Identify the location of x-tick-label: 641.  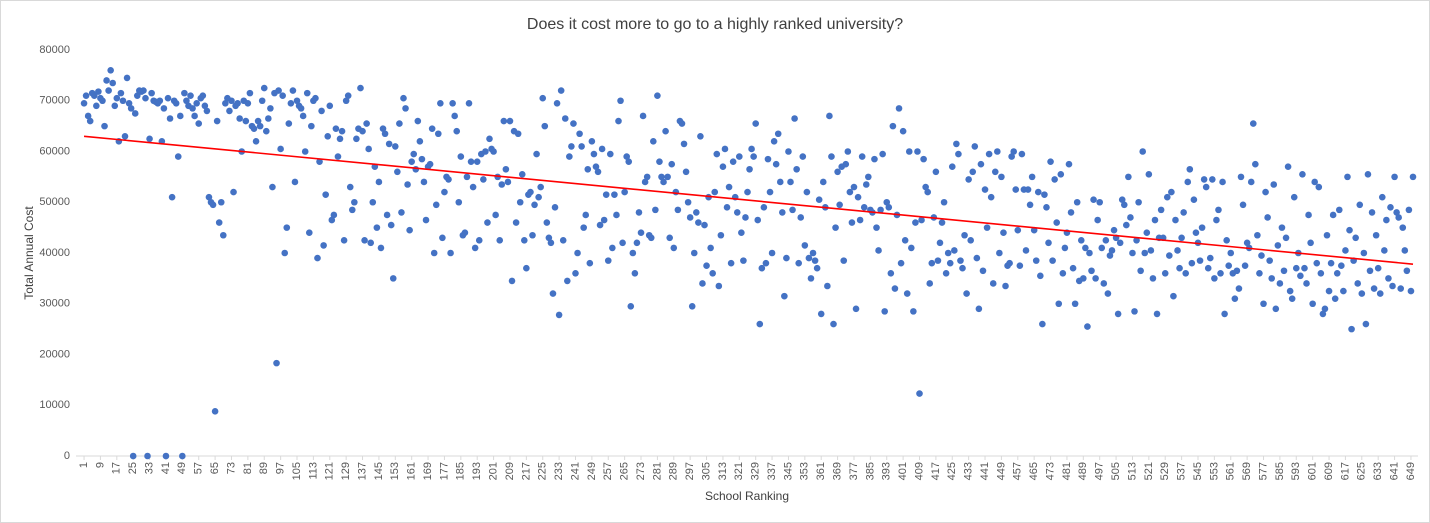
(1394, 471).